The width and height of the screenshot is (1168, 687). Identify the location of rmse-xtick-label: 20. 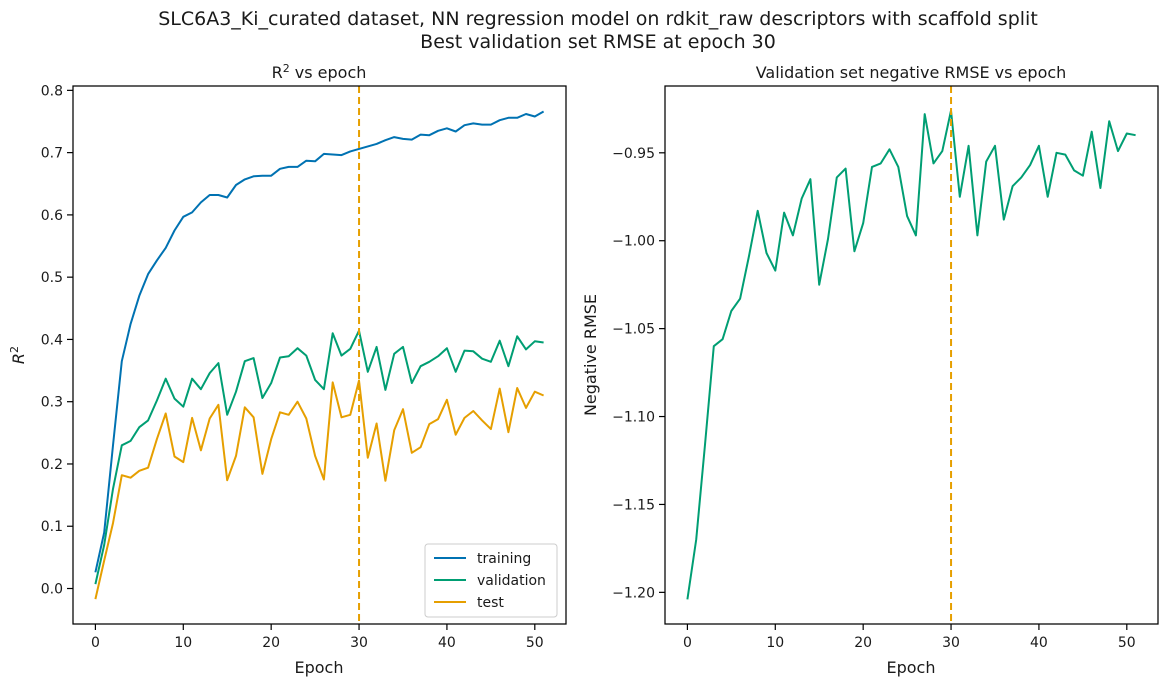
(863, 643).